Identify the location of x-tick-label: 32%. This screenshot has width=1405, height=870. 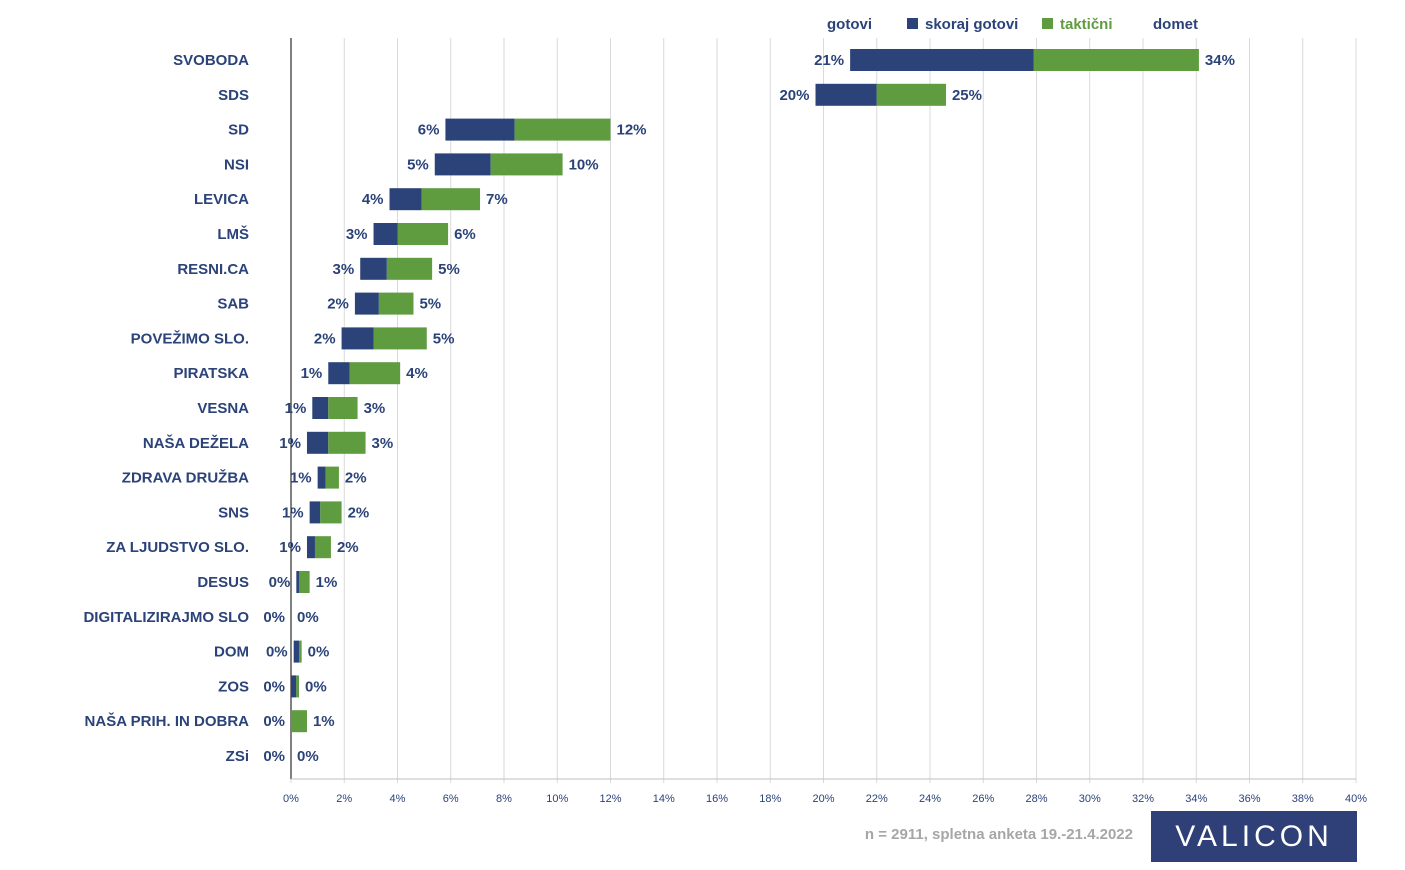
(1143, 799).